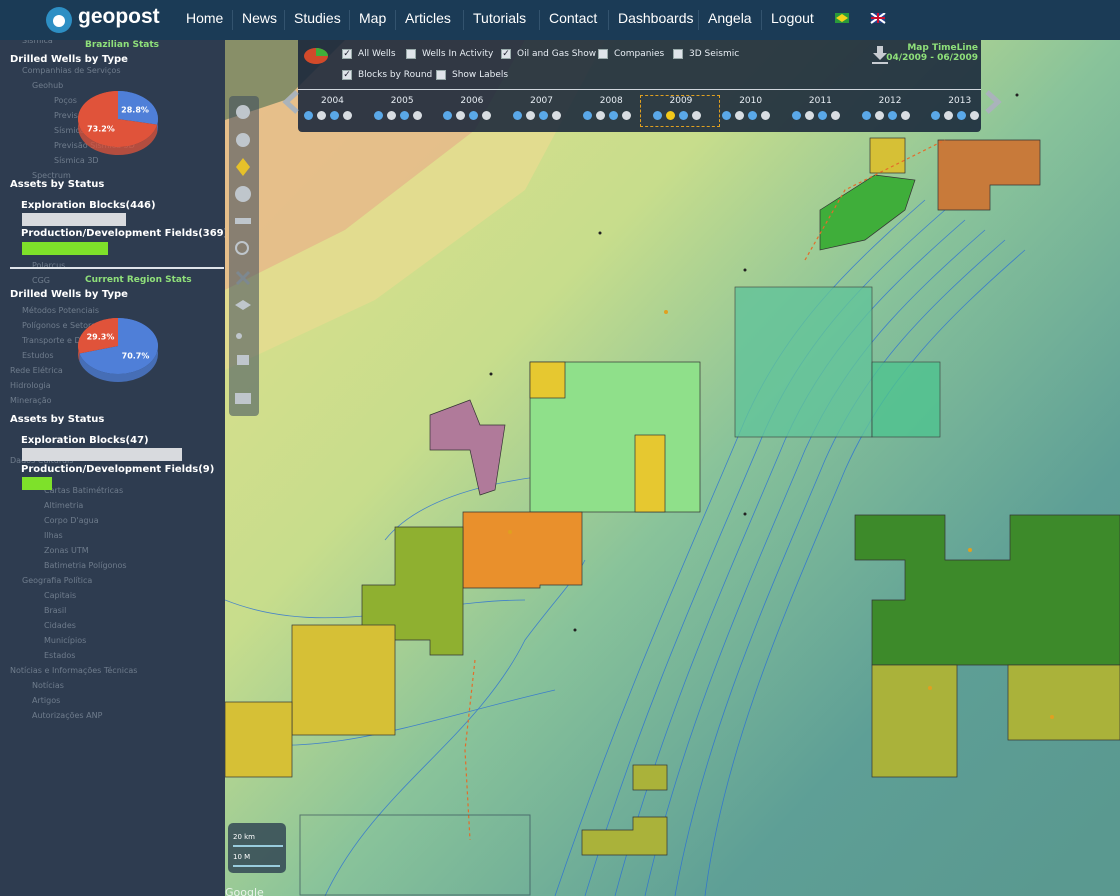  I want to click on option-label: Oil and Gas Show, so click(557, 54).